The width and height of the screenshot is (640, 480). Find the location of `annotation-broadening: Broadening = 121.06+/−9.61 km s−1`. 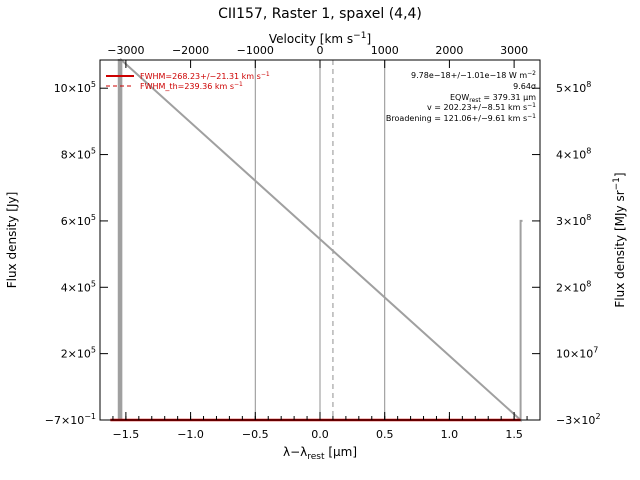

annotation-broadening: Broadening = 121.06+/−9.61 km s−1 is located at coordinates (461, 118).